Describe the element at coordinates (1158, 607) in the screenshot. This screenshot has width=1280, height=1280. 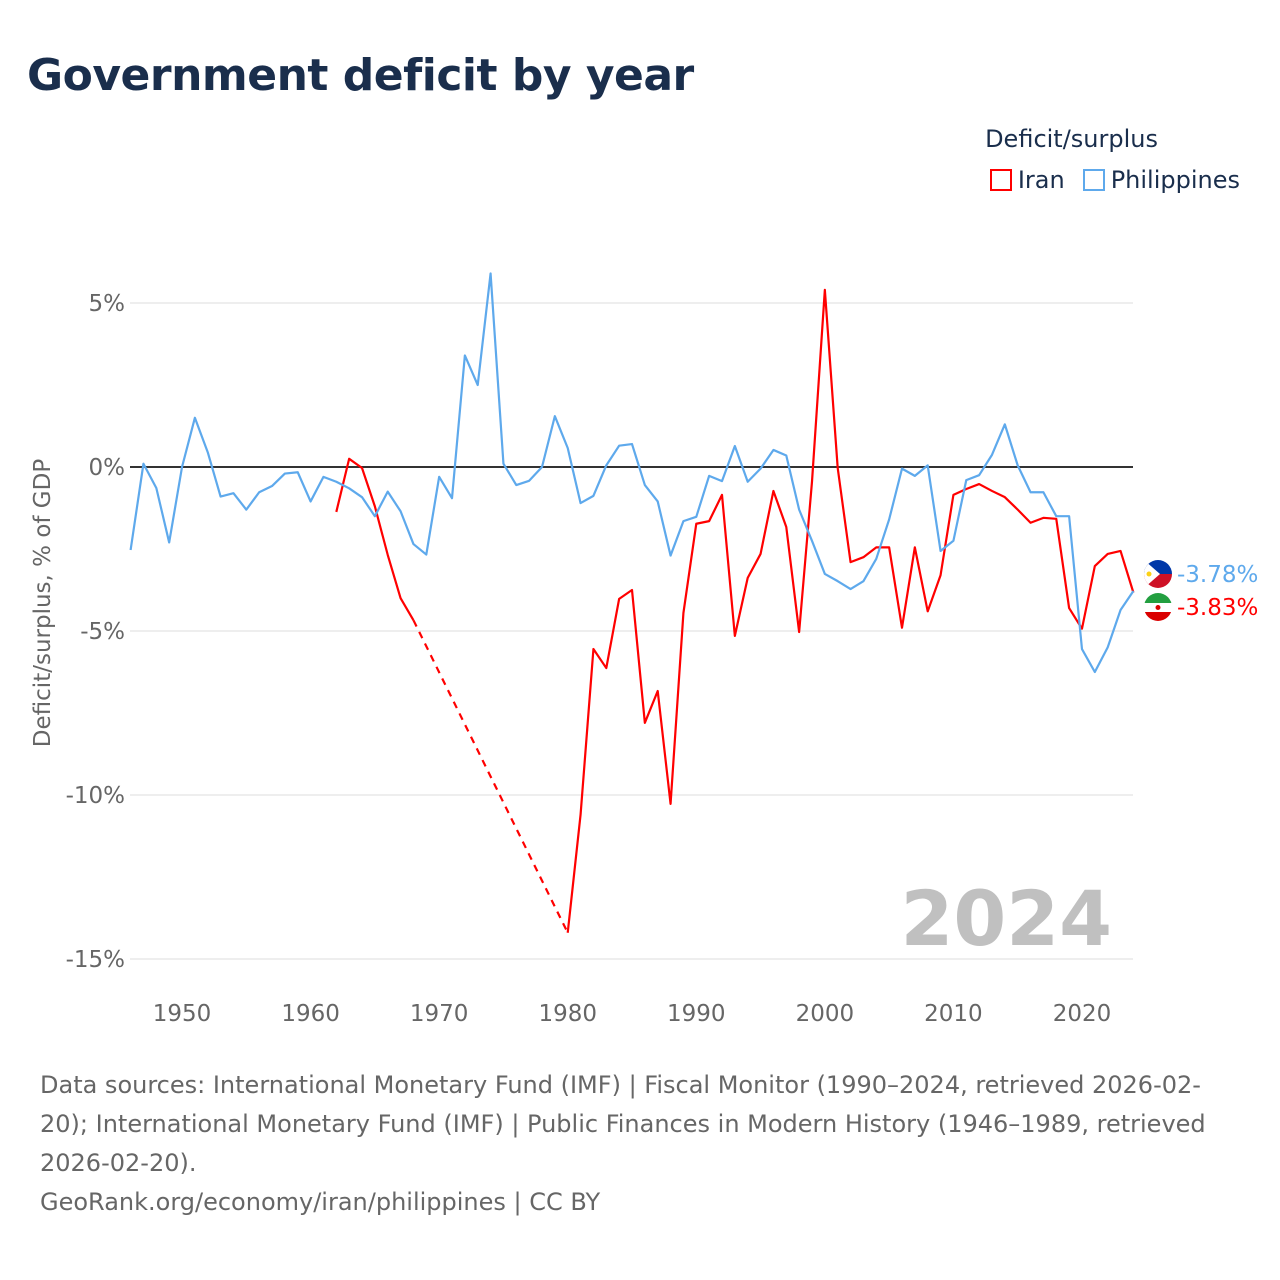
I see `flag-iran-icon` at that location.